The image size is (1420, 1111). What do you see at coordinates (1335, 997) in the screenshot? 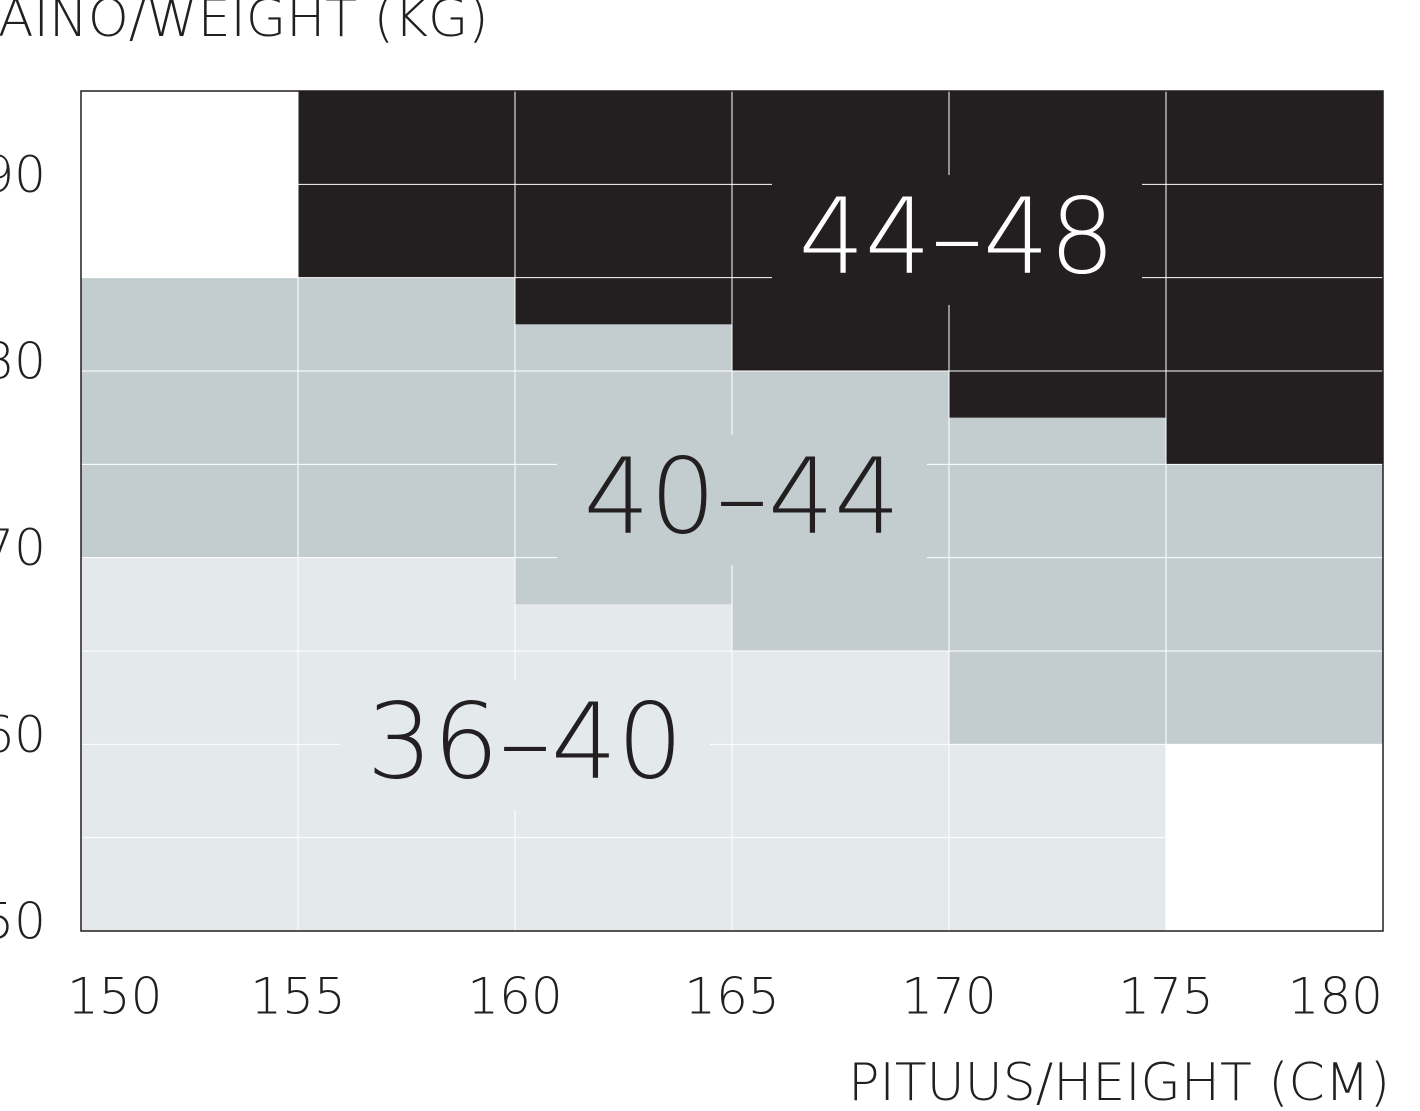
I see `x-tick-label: 180` at bounding box center [1335, 997].